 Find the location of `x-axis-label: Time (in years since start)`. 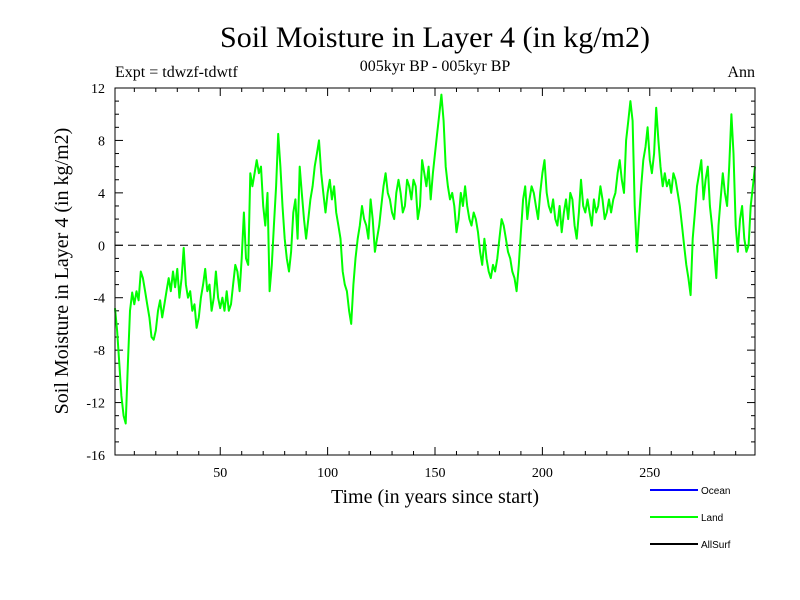

x-axis-label: Time (in years since start) is located at coordinates (435, 497).